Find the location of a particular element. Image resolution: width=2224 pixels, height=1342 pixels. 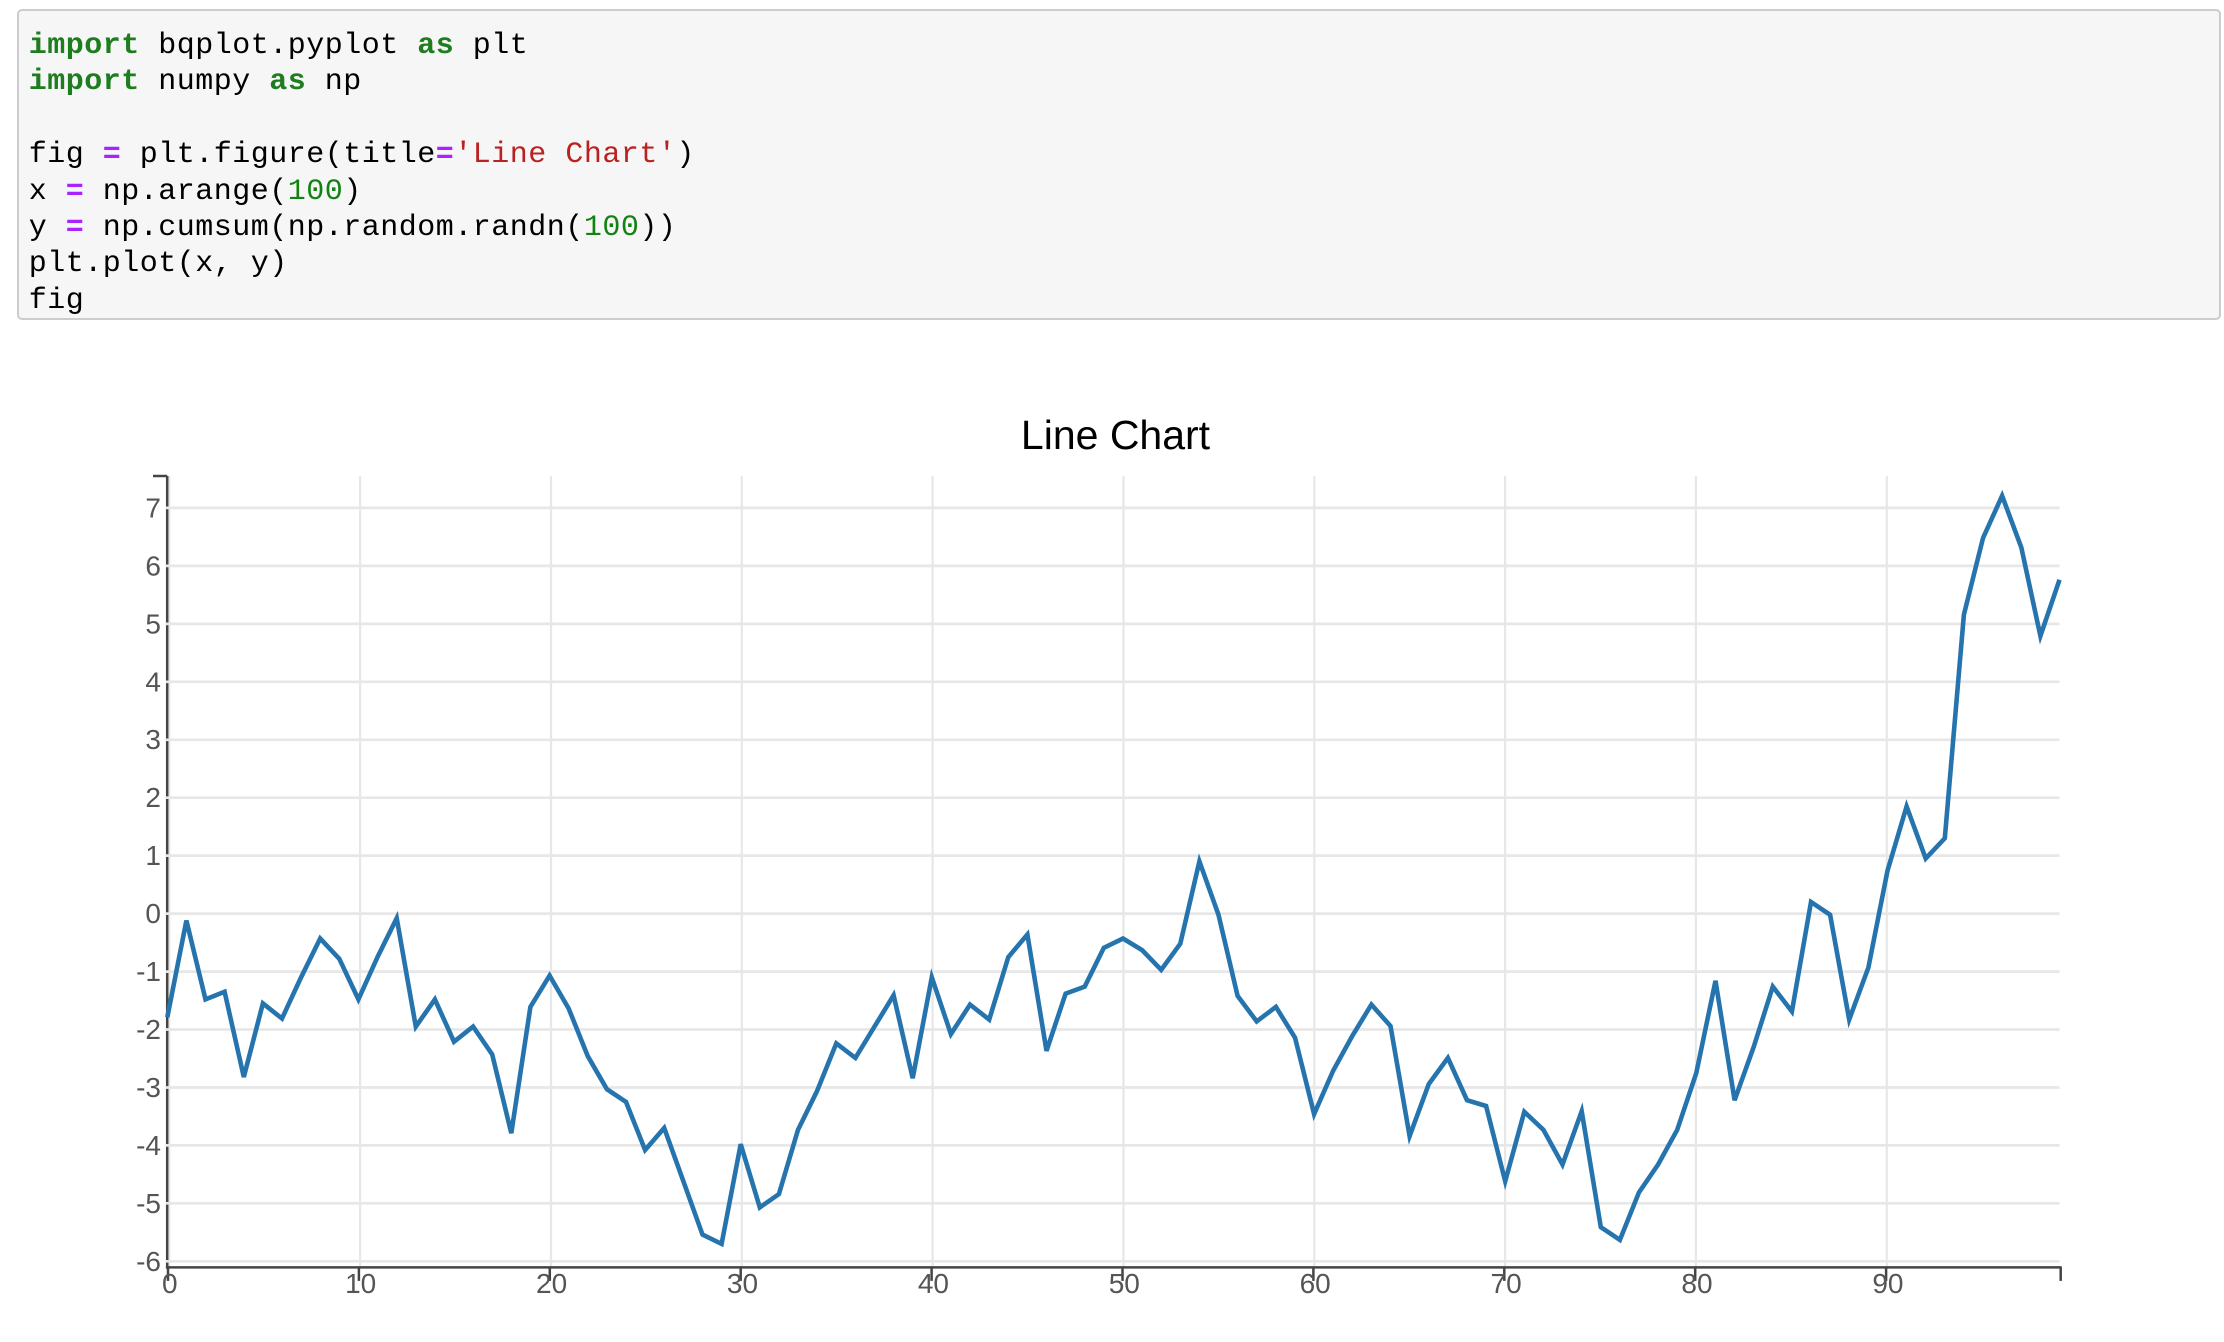

svg-text: 70 is located at coordinates (1506, 1283).